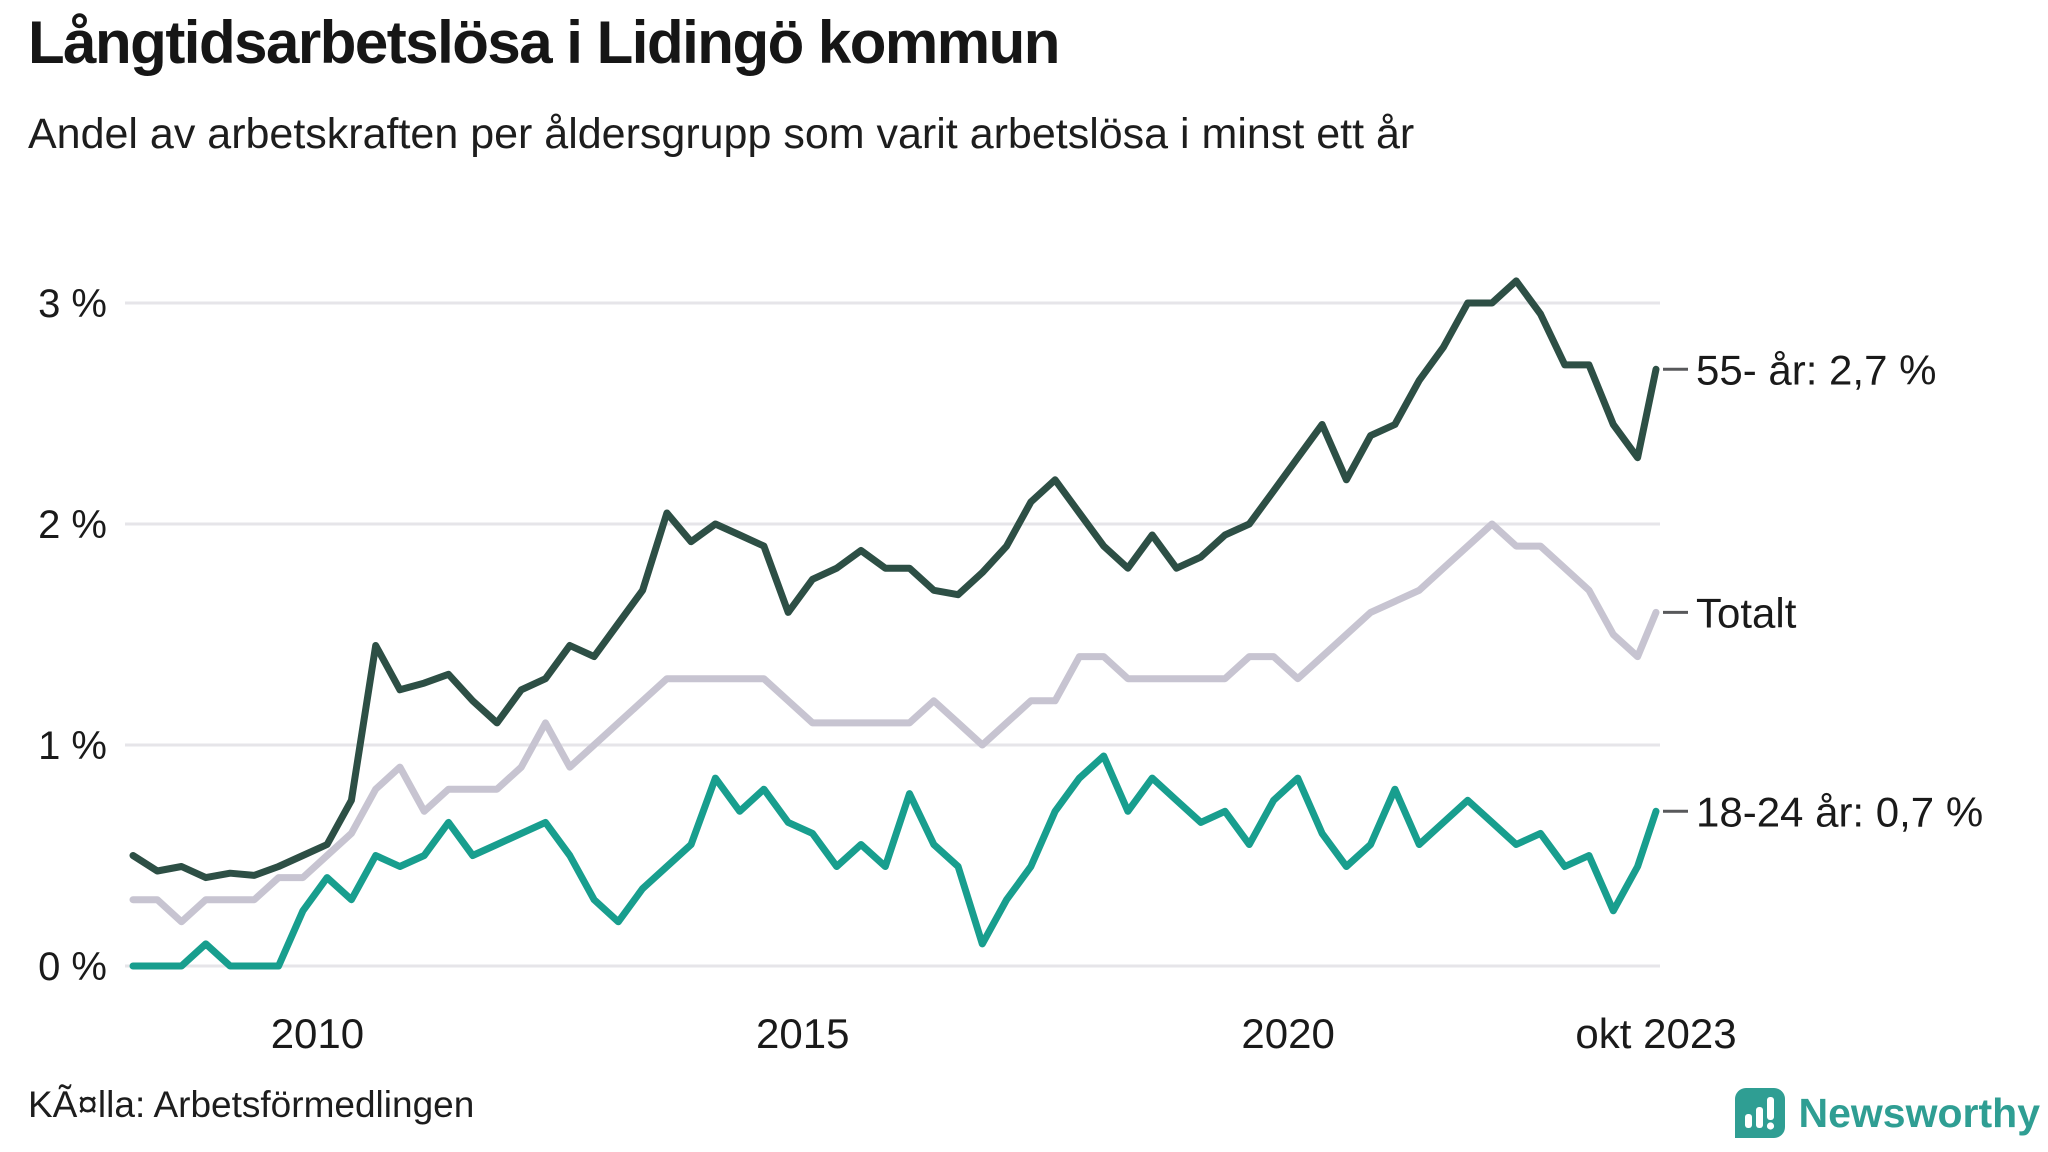  I want to click on series-end-label-18-24-r: 18-24 år: 0,7 %, so click(1839, 811).